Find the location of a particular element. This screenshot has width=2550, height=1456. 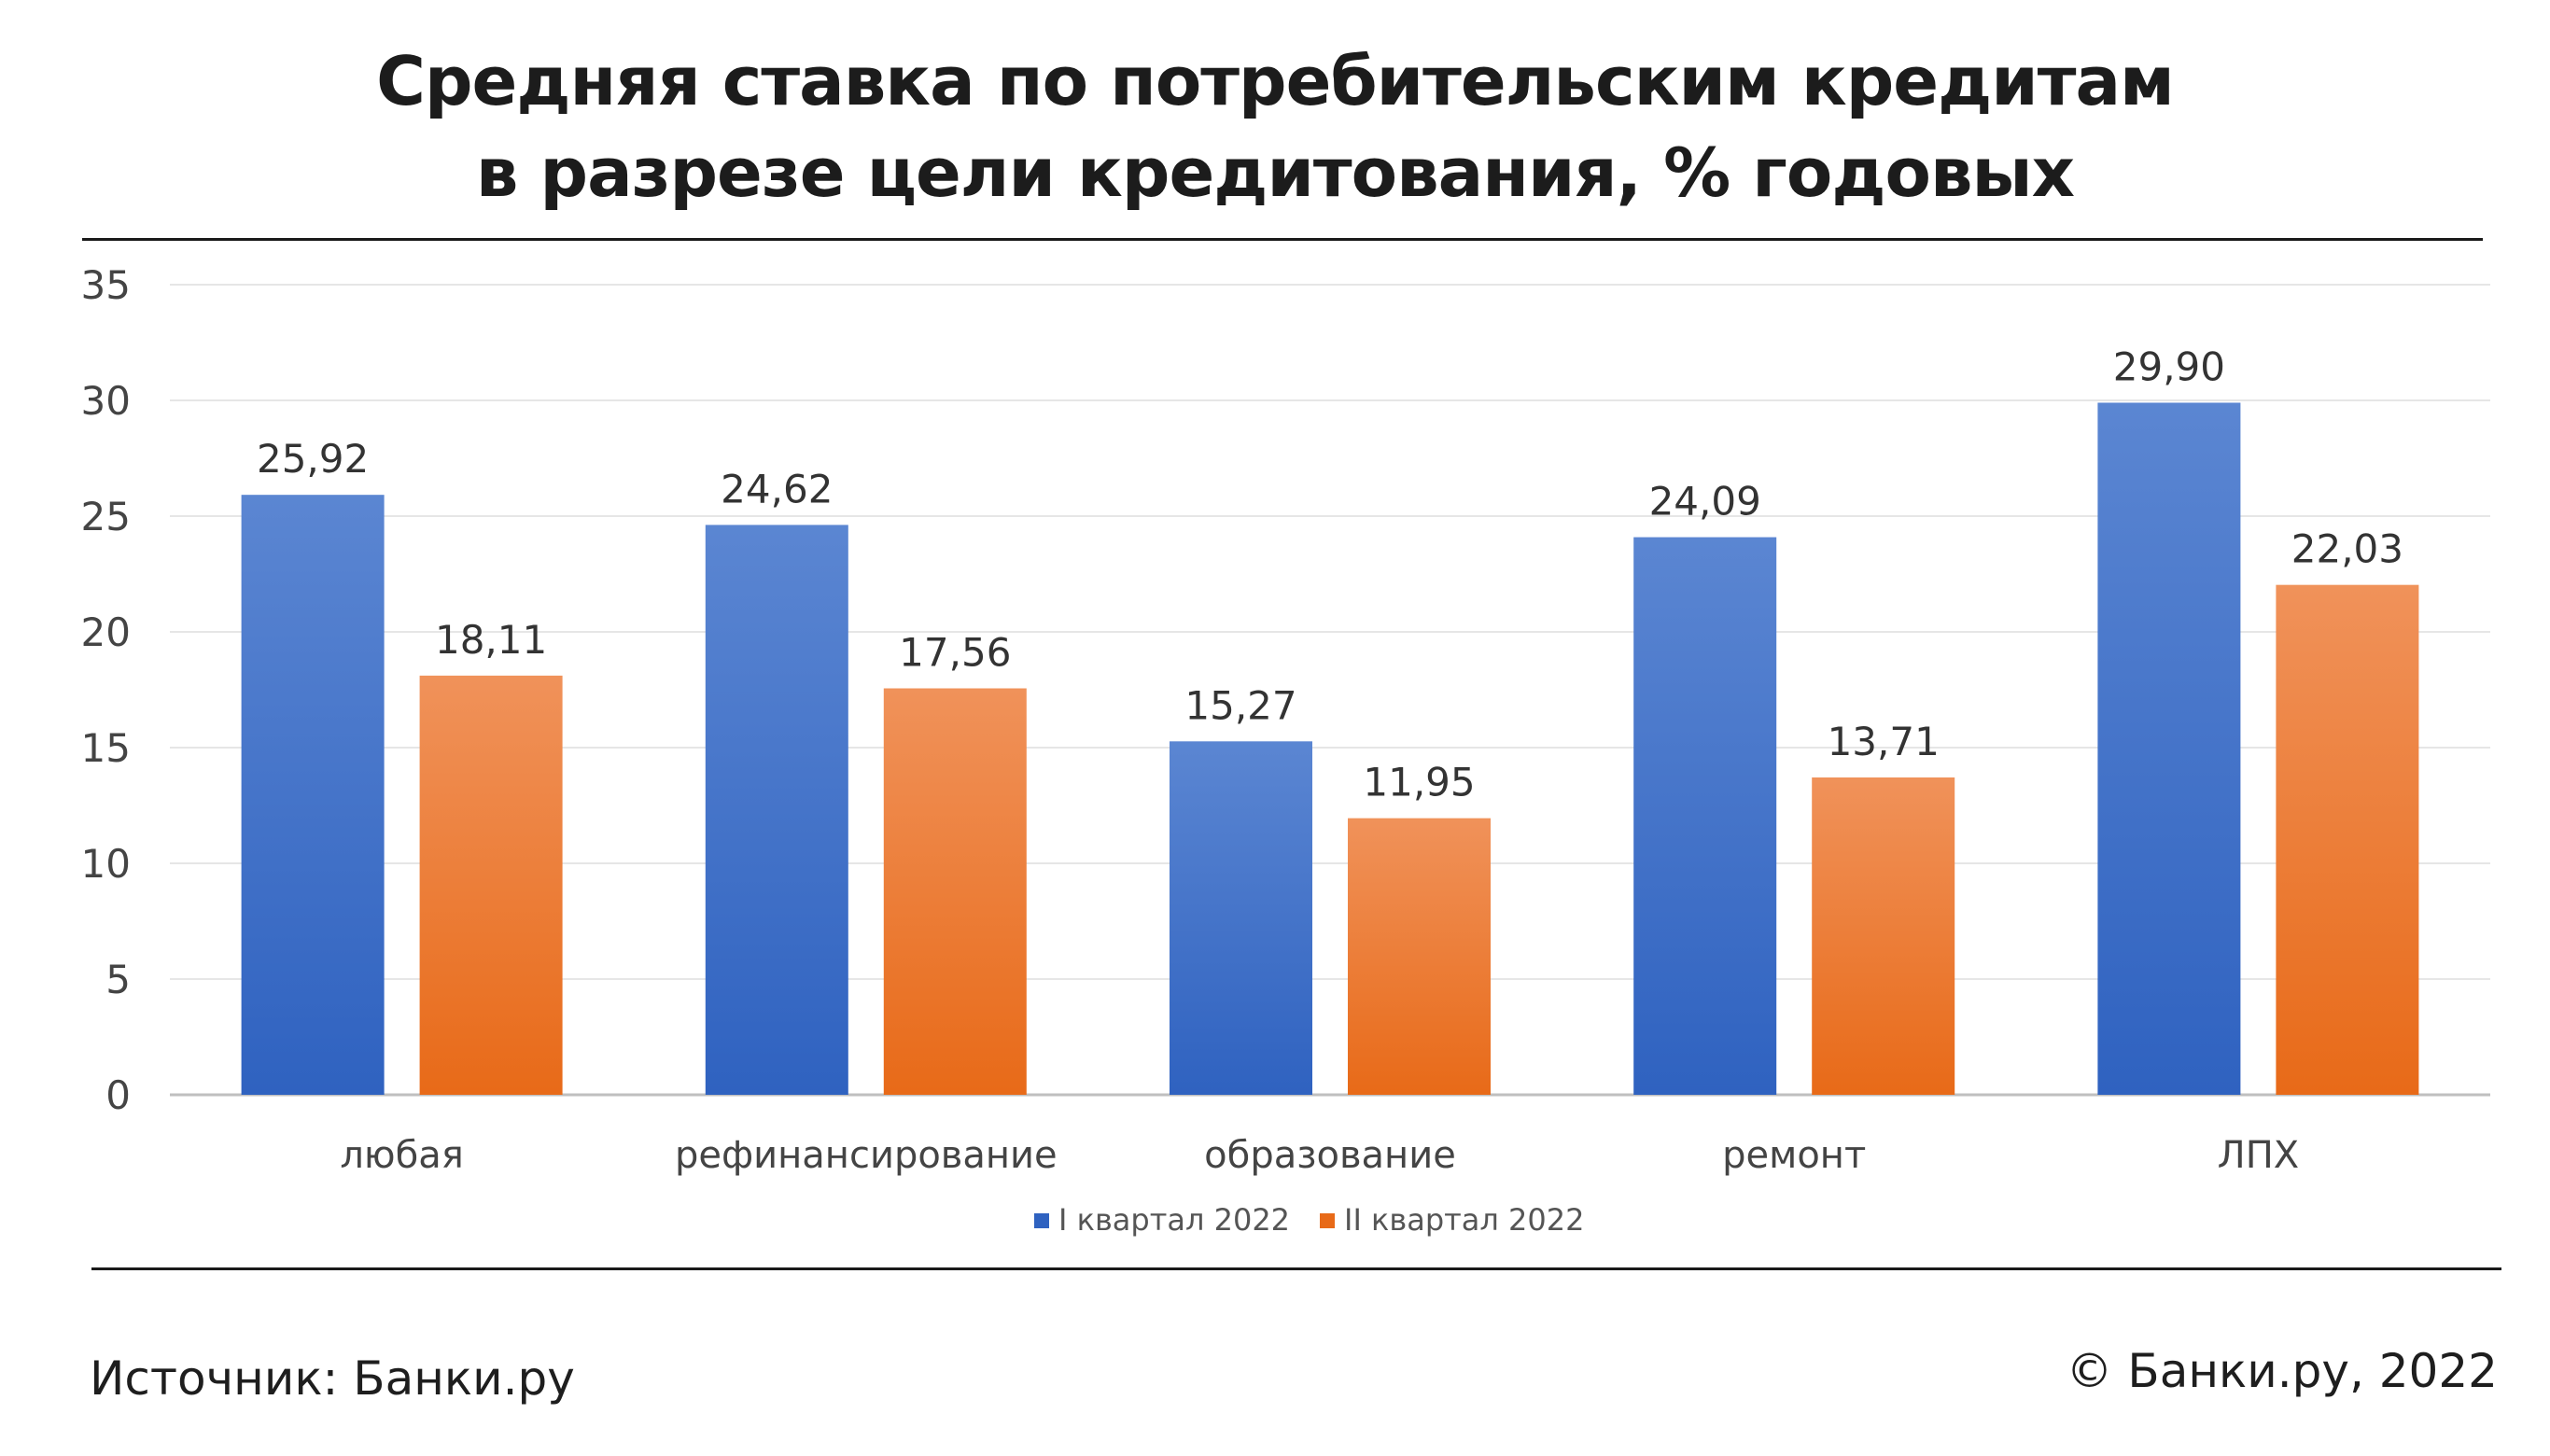

y-axis-ticks: 0 5 10 15 20 25 30 35 is located at coordinates (106, 690).